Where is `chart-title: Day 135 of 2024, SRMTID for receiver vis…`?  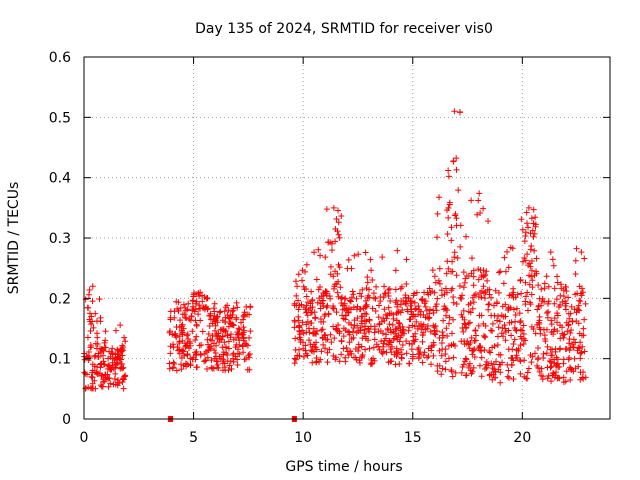
chart-title: Day 135 of 2024, SRMTID for receiver vis… is located at coordinates (344, 29).